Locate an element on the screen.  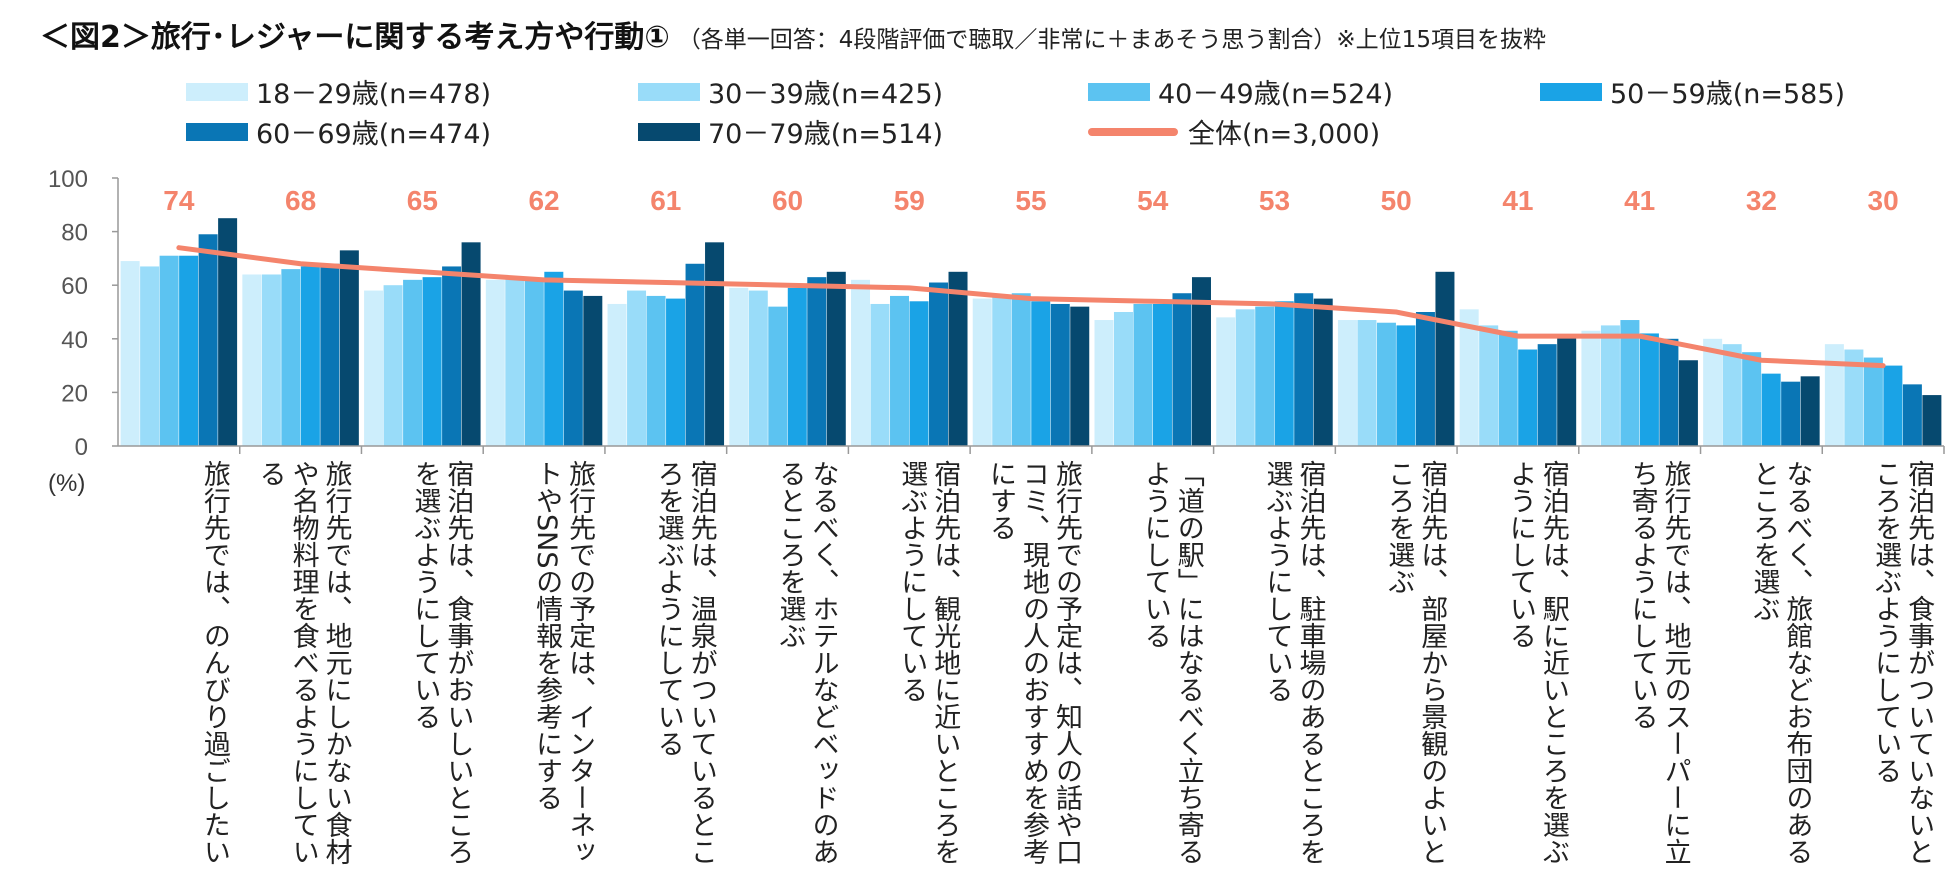
category-label-13: 旅行先では、地元のスーパーに立ち寄るようにしている is located at coordinates (1658, 662).